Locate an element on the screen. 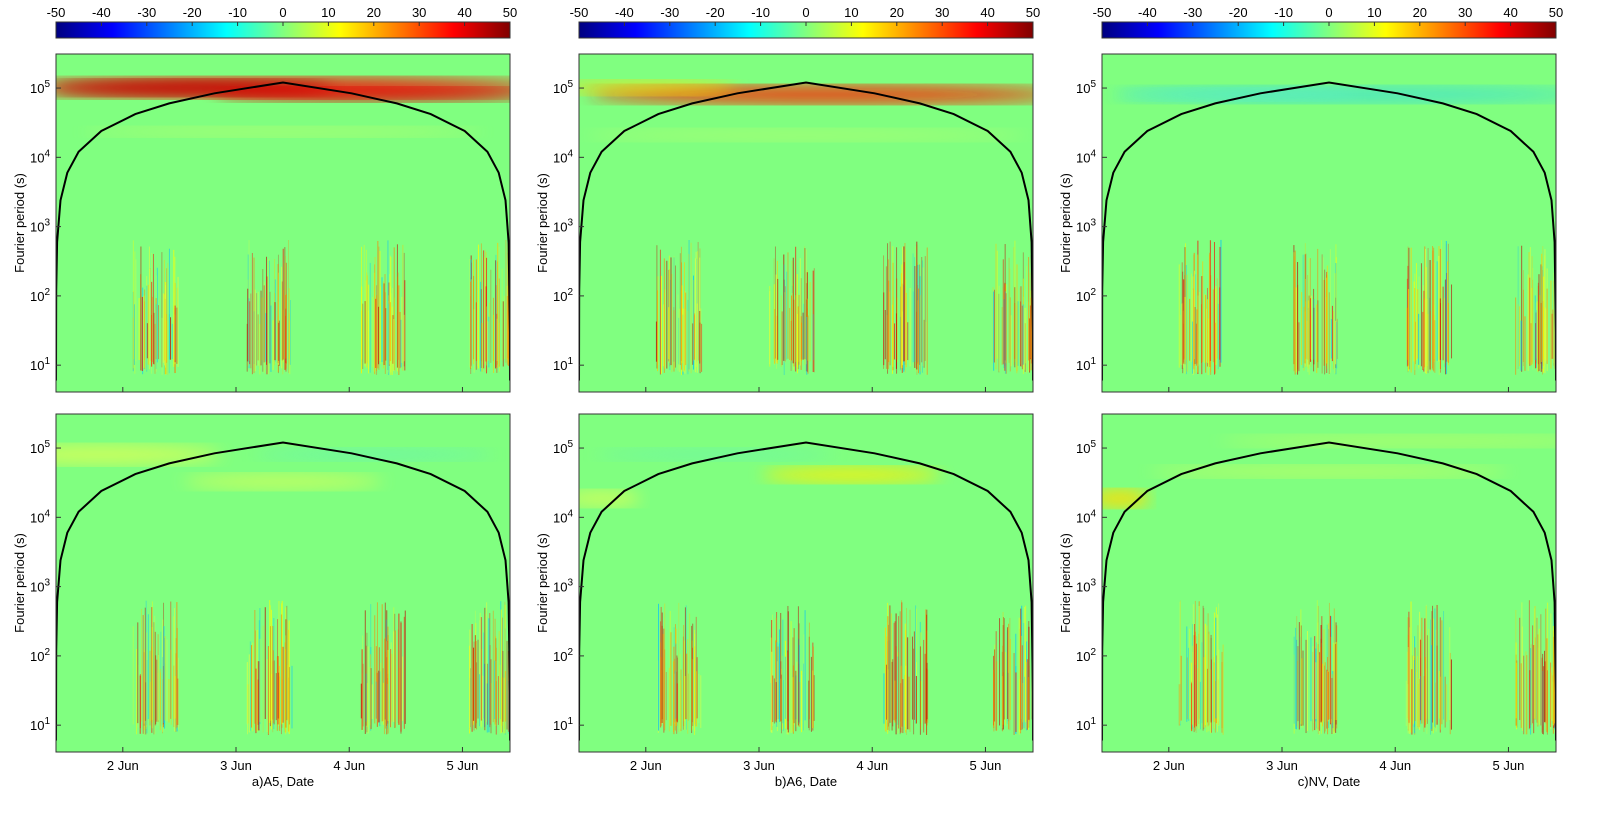  x-axis-label: a)A5, Date is located at coordinates (283, 781).